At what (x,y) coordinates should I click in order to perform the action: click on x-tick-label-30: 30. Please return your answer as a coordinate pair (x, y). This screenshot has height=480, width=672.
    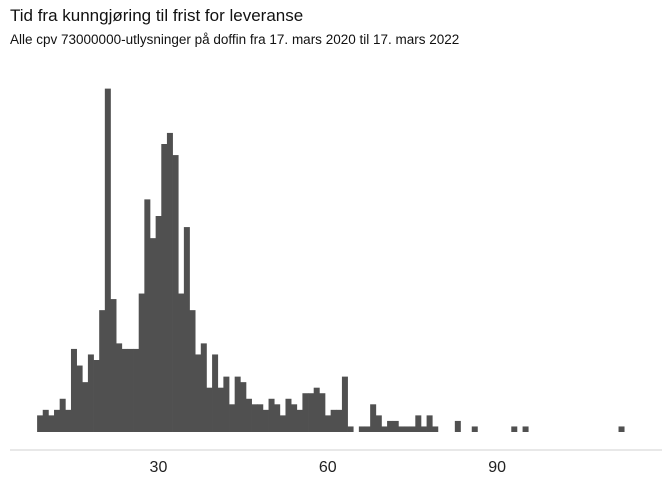
    Looking at the image, I should click on (159, 467).